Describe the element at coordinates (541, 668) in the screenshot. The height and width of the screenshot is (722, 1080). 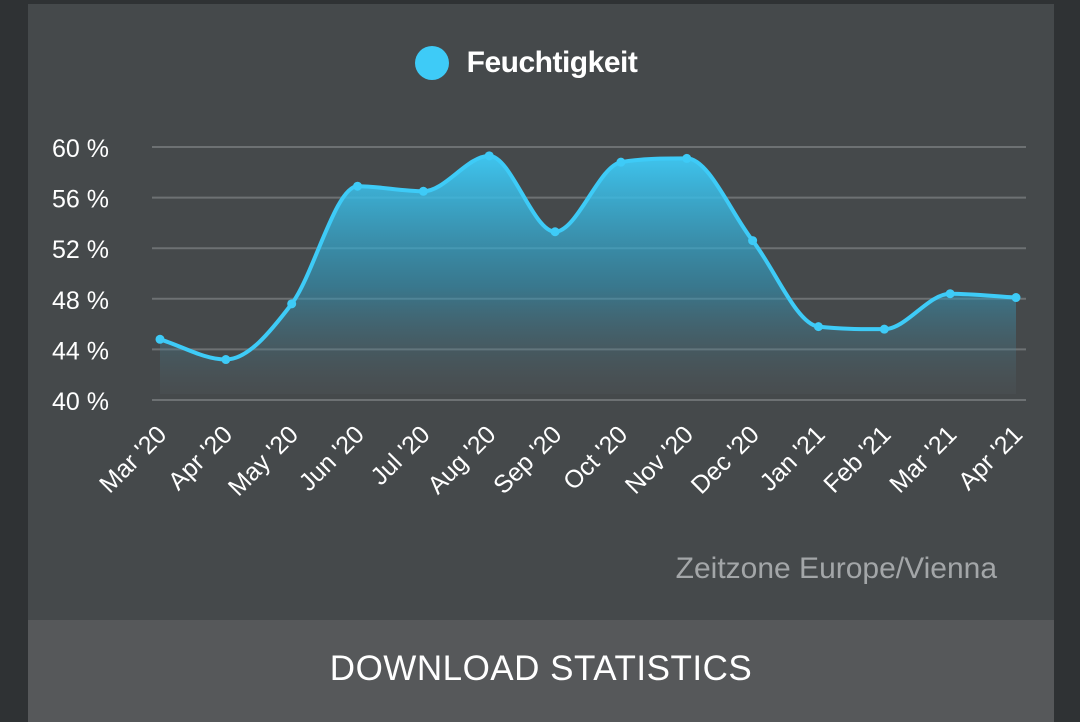
I see `download-statistics-label: DOWNLOAD STATISTICS` at that location.